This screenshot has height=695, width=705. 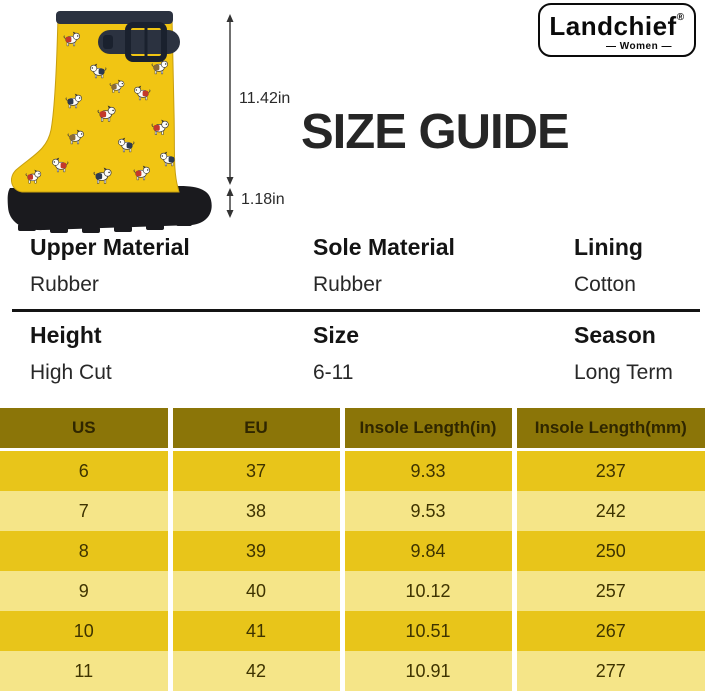 I want to click on spec-label: Season, so click(x=615, y=335).